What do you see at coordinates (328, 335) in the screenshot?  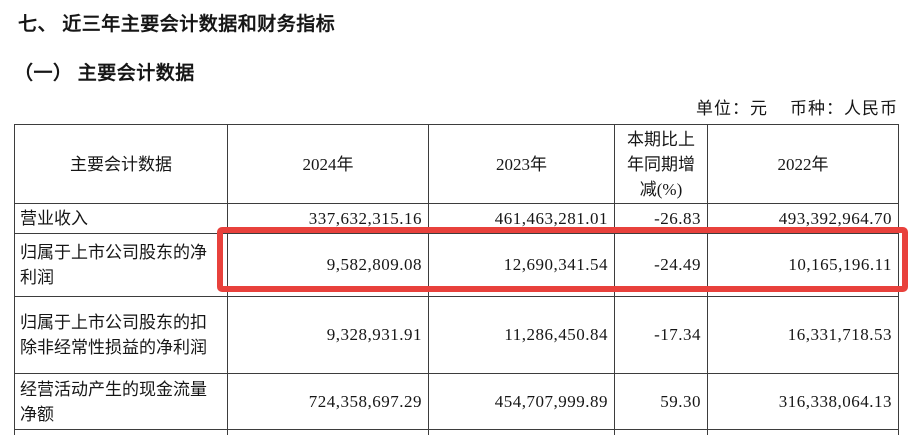 I see `value-2024: 9,328,931.91` at bounding box center [328, 335].